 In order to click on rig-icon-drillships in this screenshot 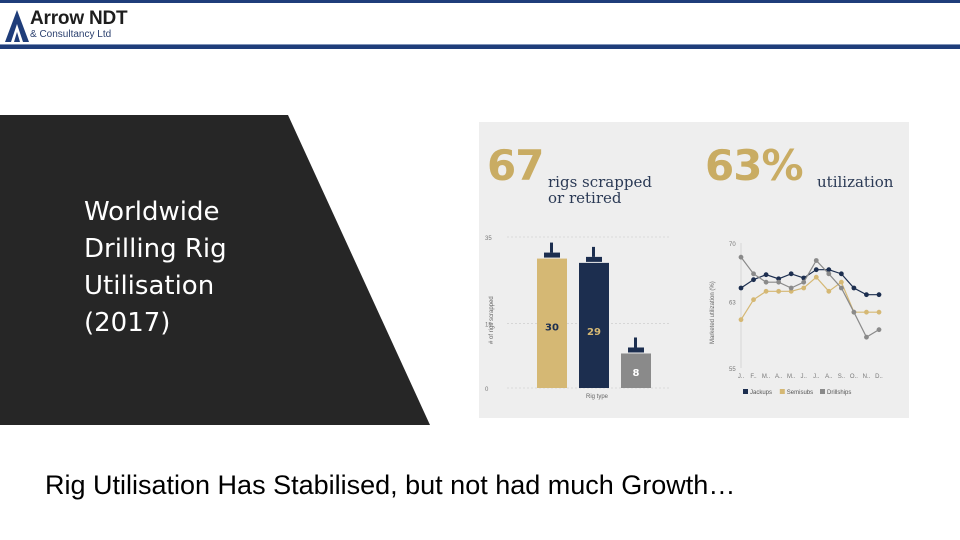, I will do `click(636, 350)`.